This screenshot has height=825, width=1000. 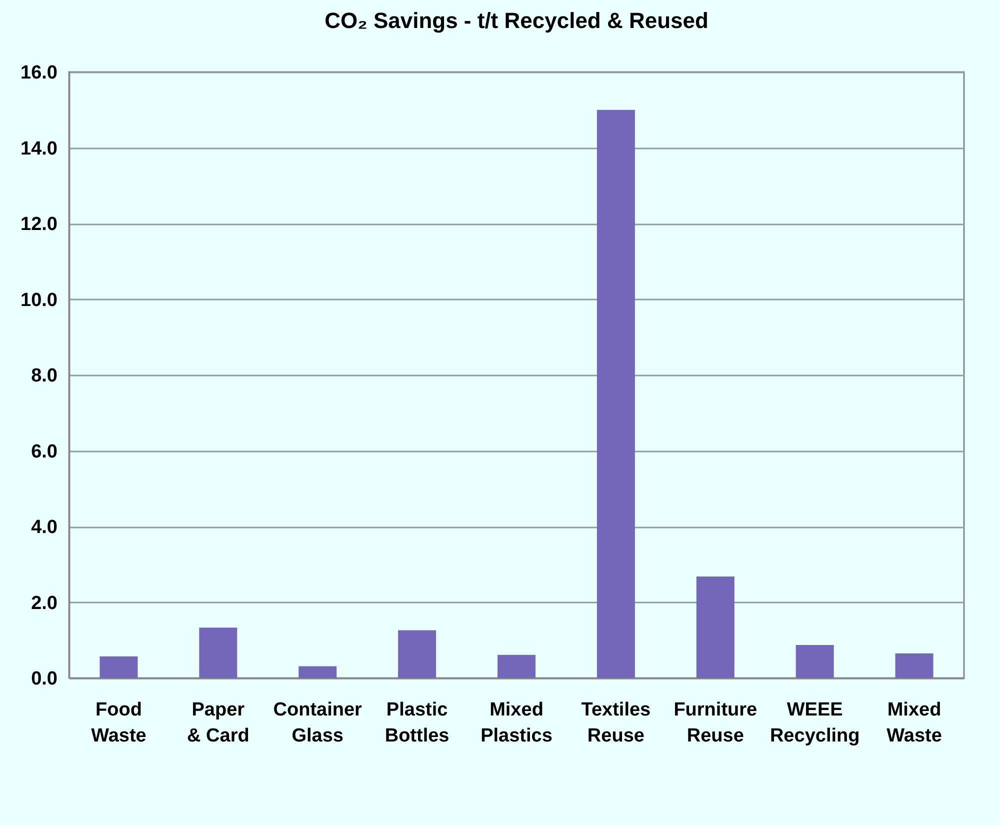 I want to click on y-tick-label: 4.0, so click(x=44, y=527).